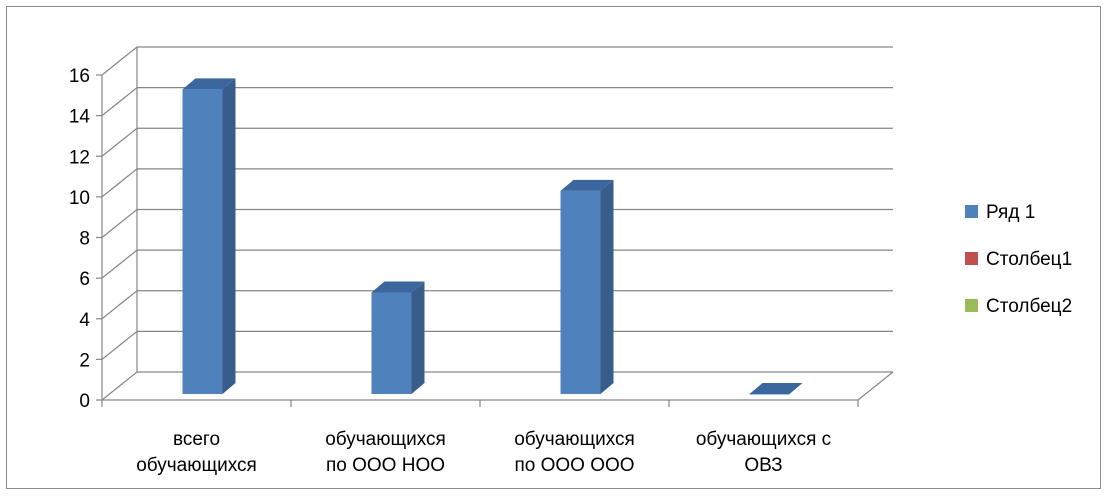 The height and width of the screenshot is (497, 1109). What do you see at coordinates (84, 239) in the screenshot?
I see `y-tick-label: 8` at bounding box center [84, 239].